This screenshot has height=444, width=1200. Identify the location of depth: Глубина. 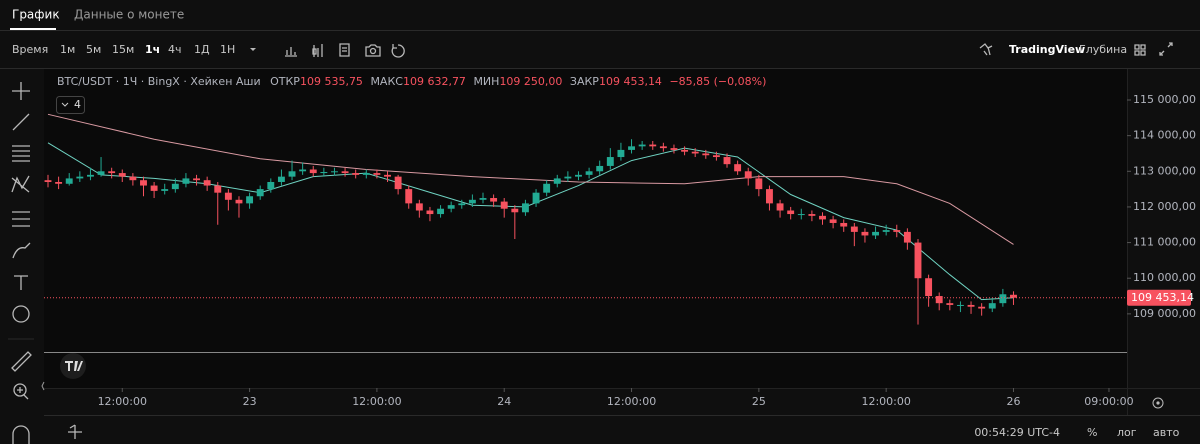
(1103, 49).